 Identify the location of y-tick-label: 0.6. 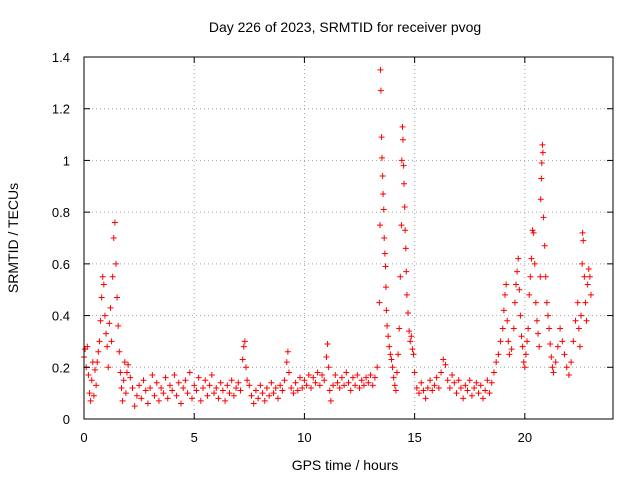
(61, 264).